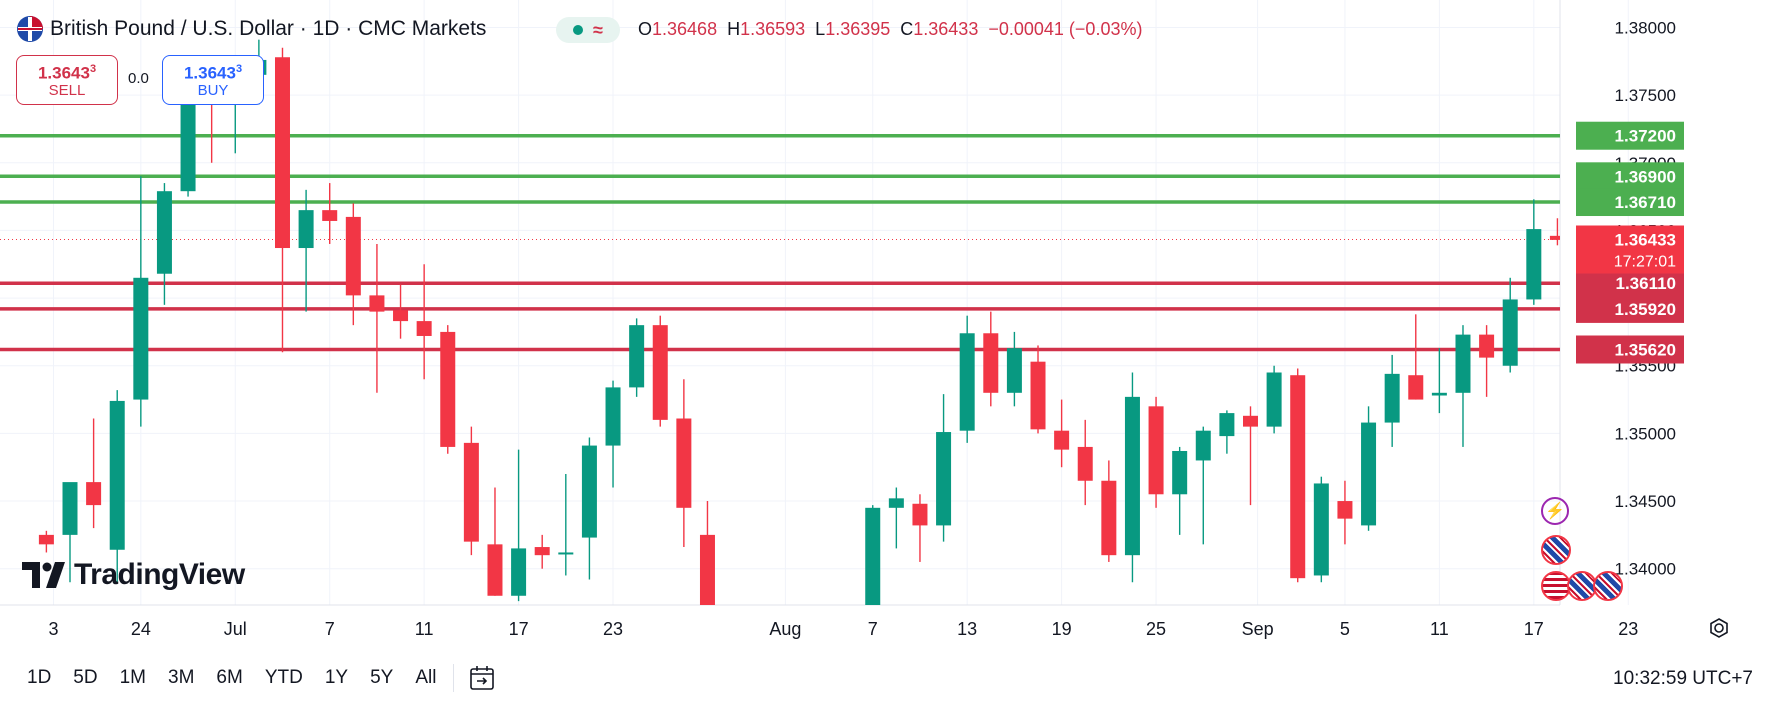 This screenshot has height=716, width=1771. I want to click on timeframe-1m-button: 1M, so click(132, 677).